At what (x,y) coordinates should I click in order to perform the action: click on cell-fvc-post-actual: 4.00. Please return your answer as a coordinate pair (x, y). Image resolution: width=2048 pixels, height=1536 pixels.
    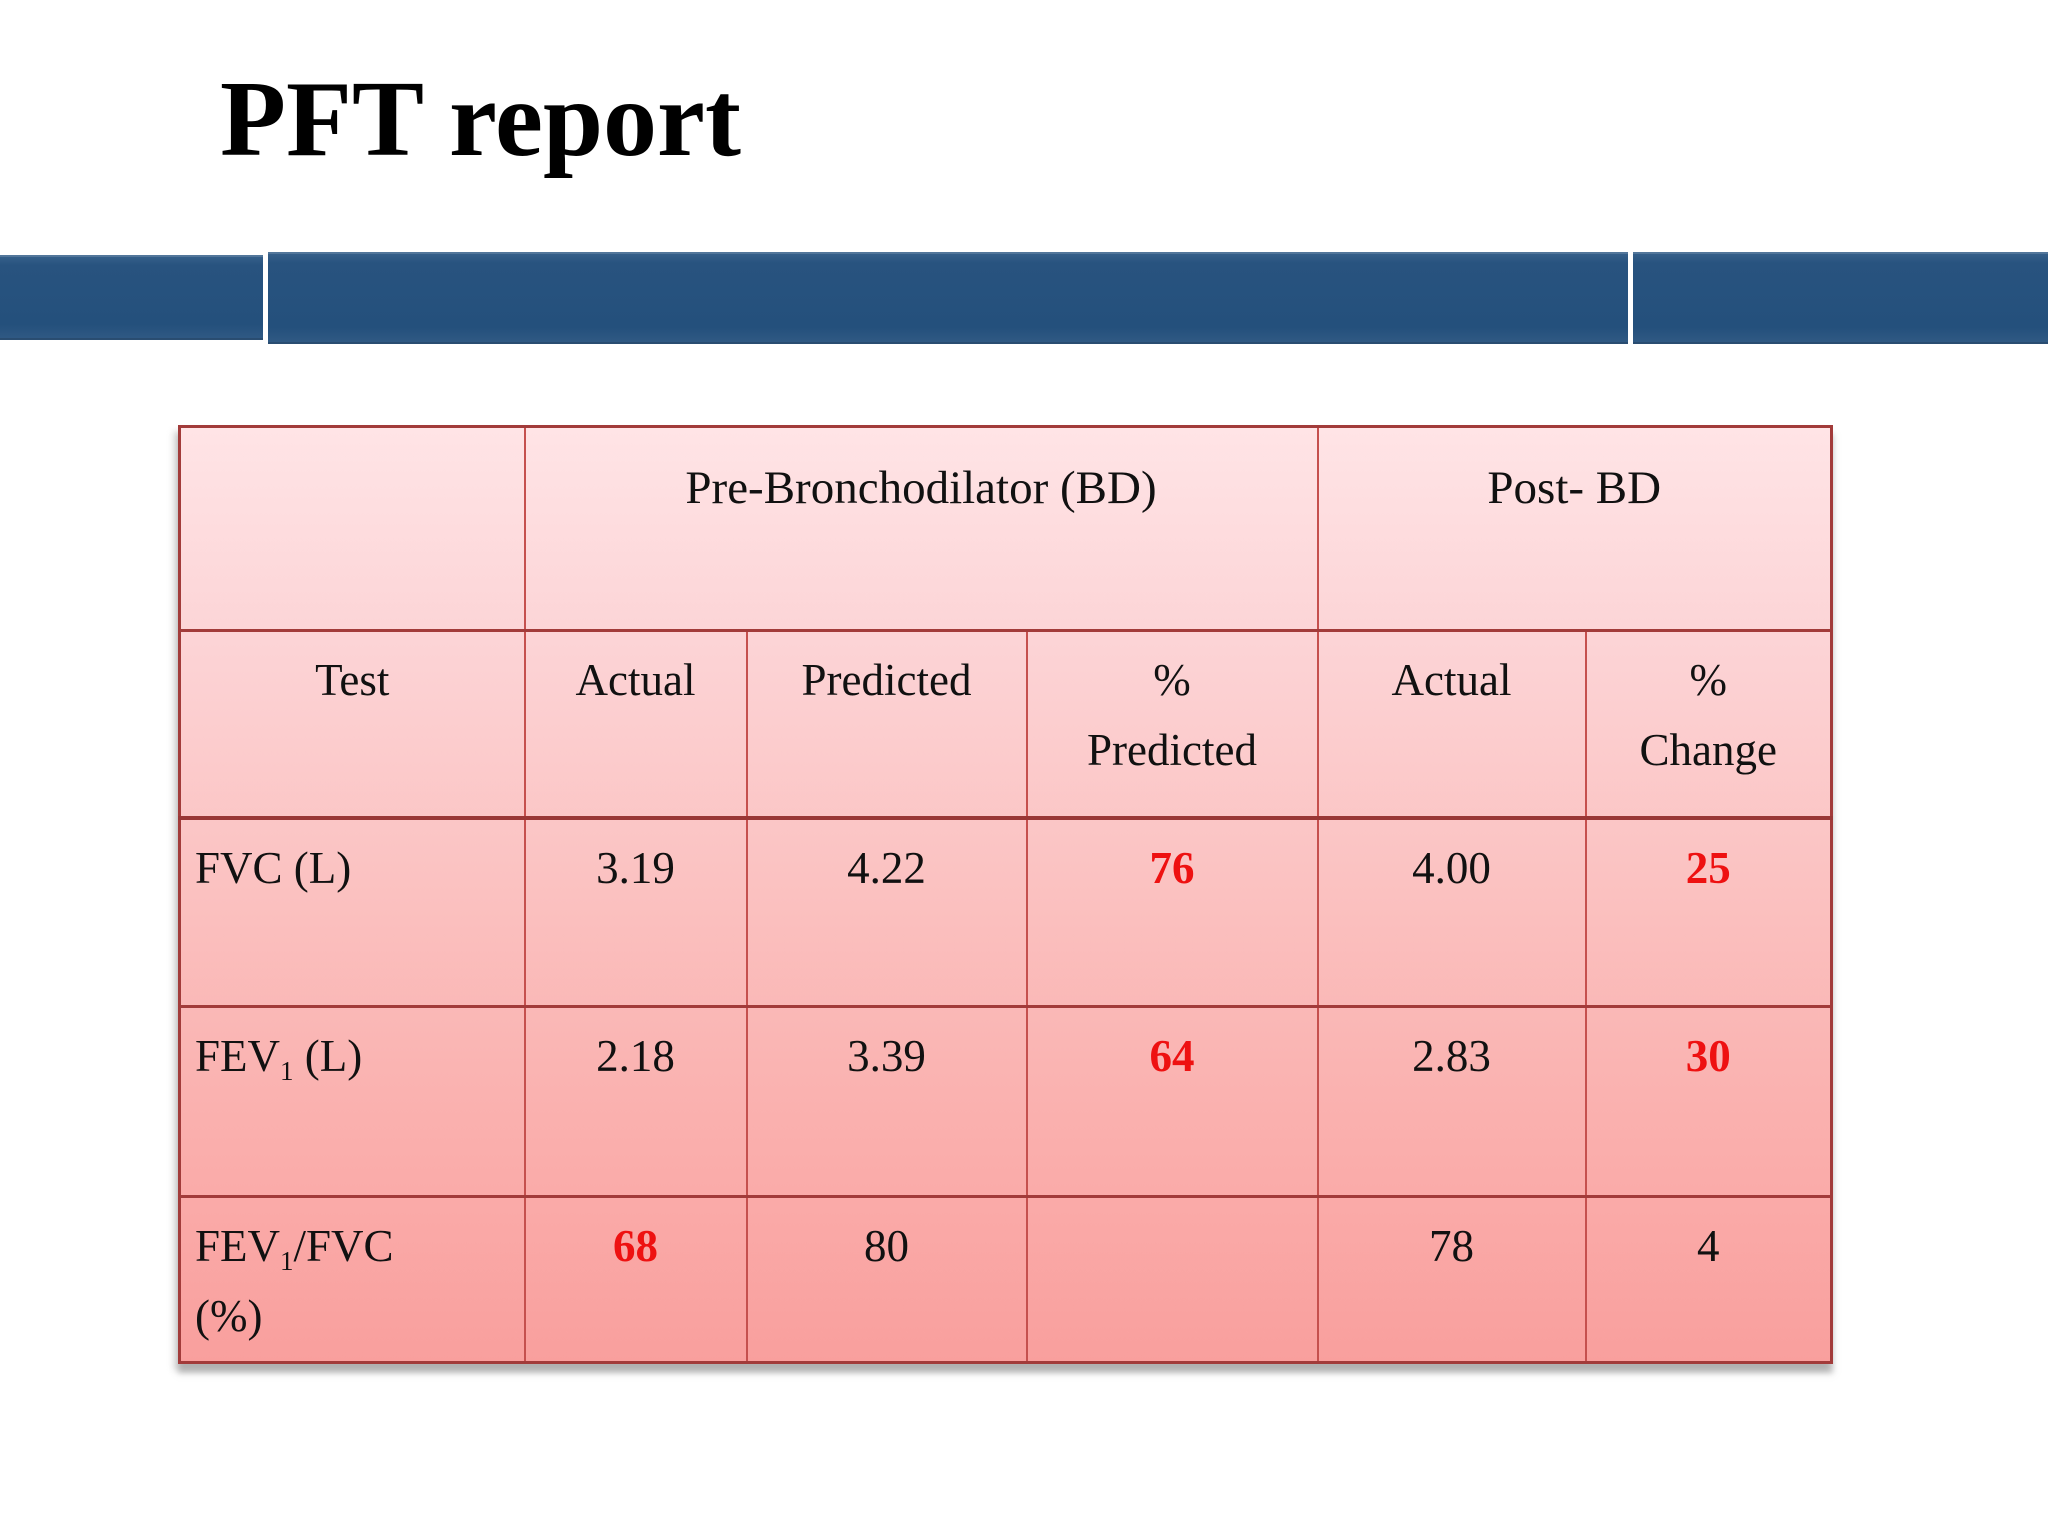
    Looking at the image, I should click on (1451, 912).